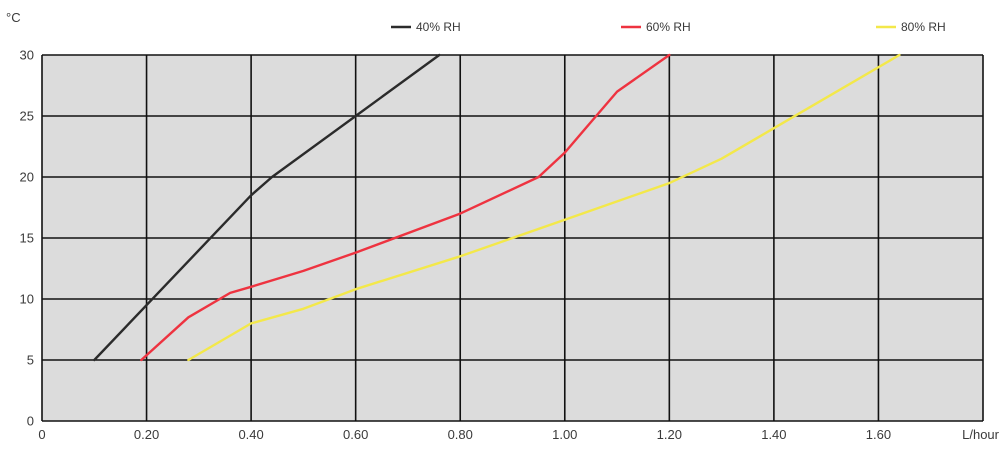 The width and height of the screenshot is (1007, 451). What do you see at coordinates (146, 434) in the screenshot?
I see `x-tick-label: 0.20` at bounding box center [146, 434].